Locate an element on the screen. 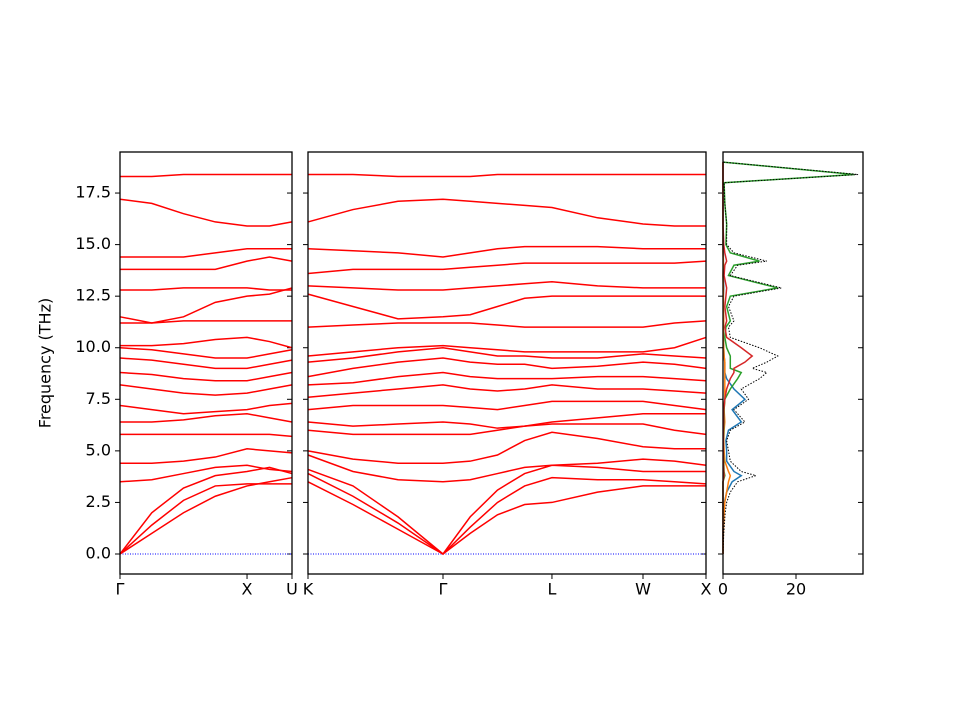 The image size is (960, 720). y-axis-label: Frequency (THz) is located at coordinates (45, 363).